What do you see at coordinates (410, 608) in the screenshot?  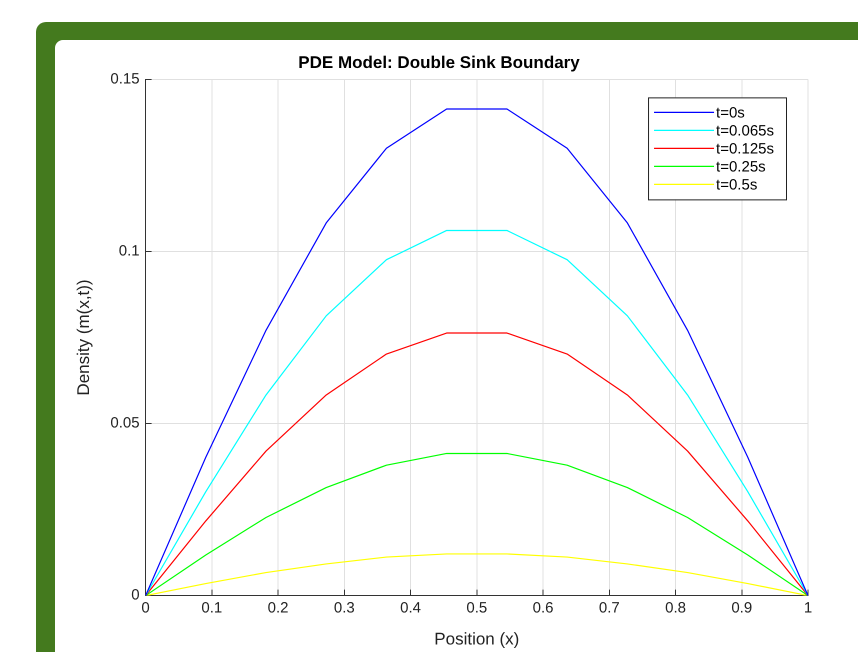 I see `x-tick-label: 0.4` at bounding box center [410, 608].